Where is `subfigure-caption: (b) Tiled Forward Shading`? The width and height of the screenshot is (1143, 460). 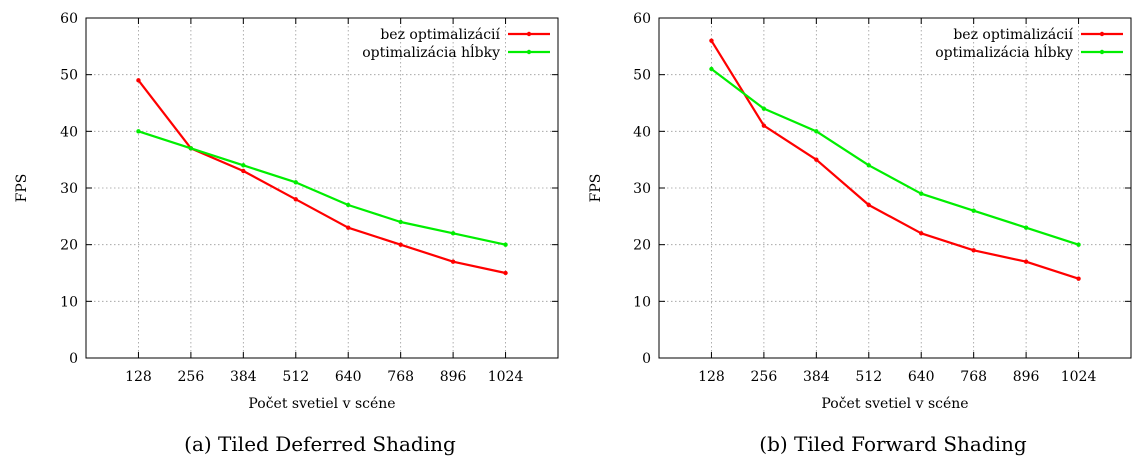 subfigure-caption: (b) Tiled Forward Shading is located at coordinates (893, 444).